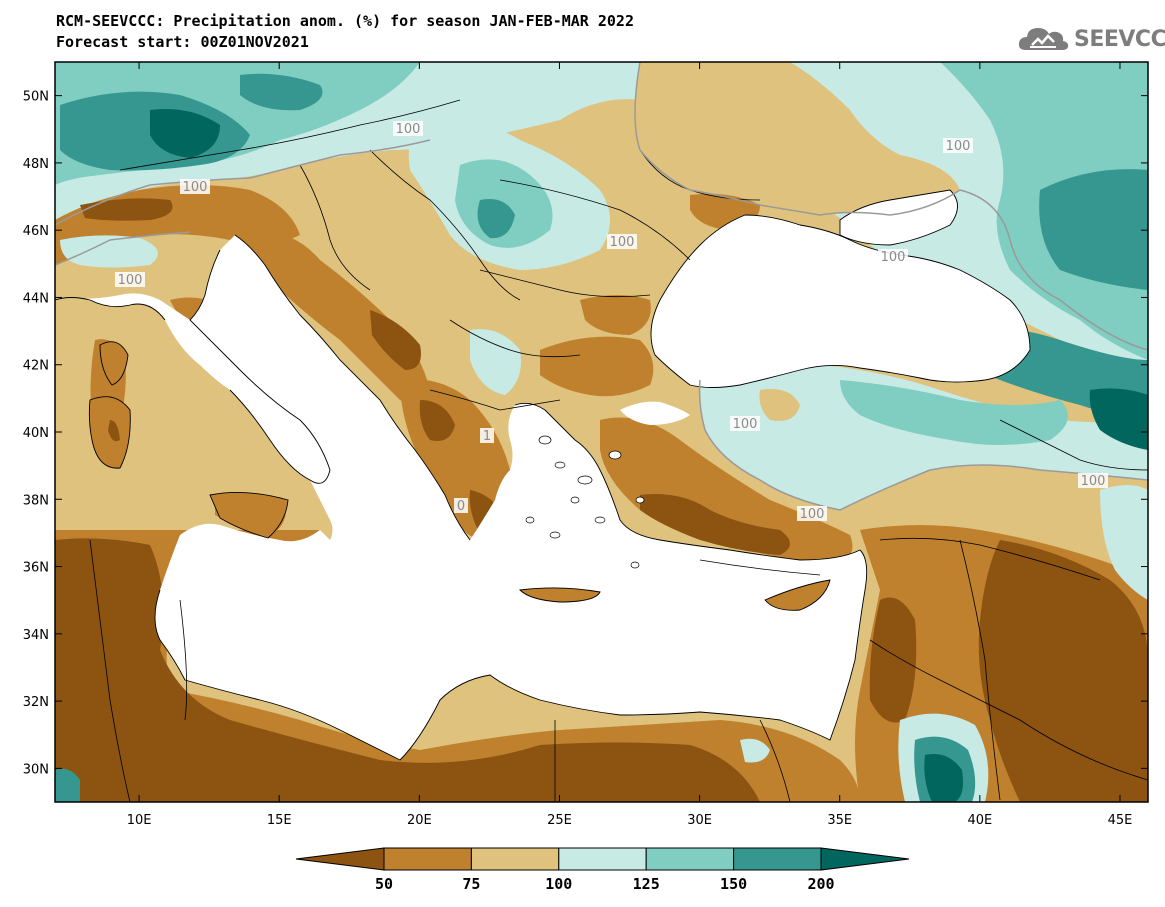 This screenshot has width=1165, height=907. What do you see at coordinates (36, 702) in the screenshot?
I see `lat-tick-label: 32N` at bounding box center [36, 702].